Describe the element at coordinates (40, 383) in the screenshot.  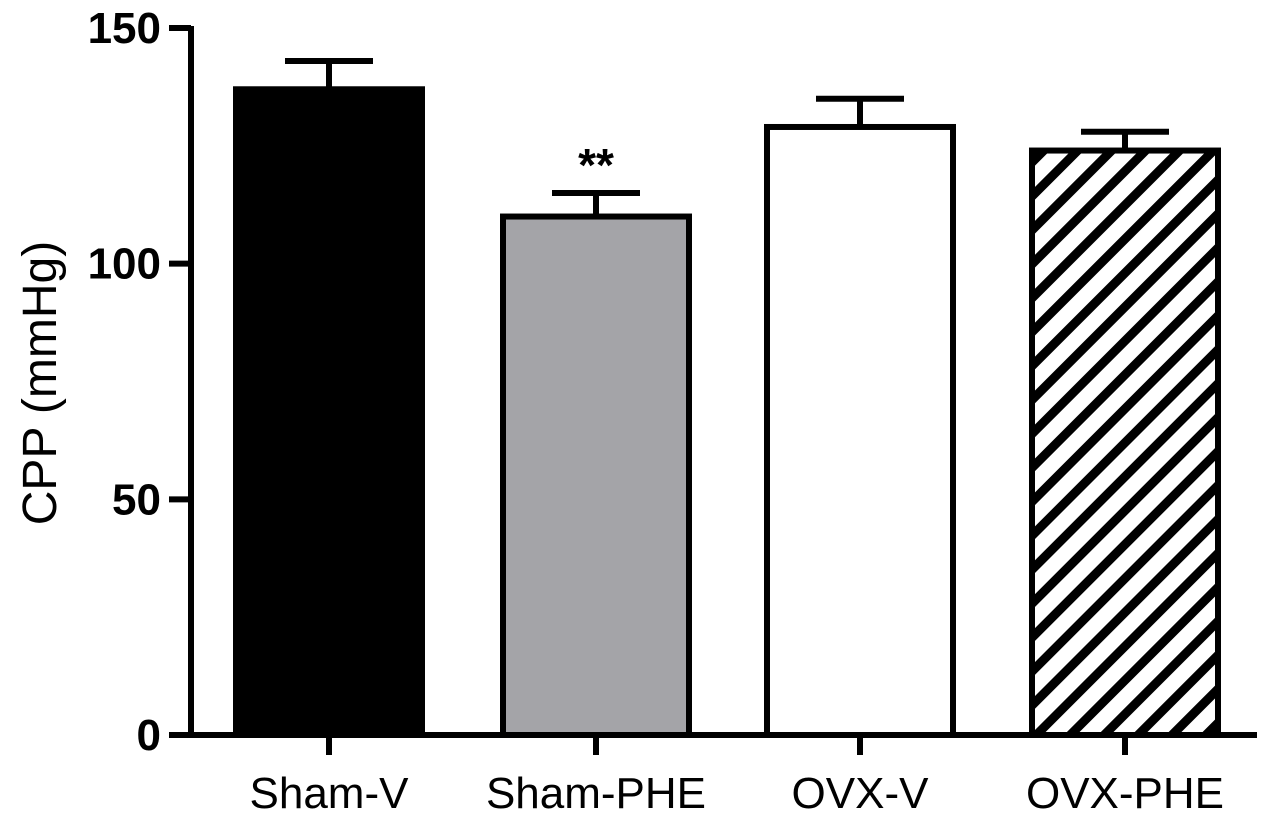
I see `y-axis-label: CPP (mmHg)` at that location.